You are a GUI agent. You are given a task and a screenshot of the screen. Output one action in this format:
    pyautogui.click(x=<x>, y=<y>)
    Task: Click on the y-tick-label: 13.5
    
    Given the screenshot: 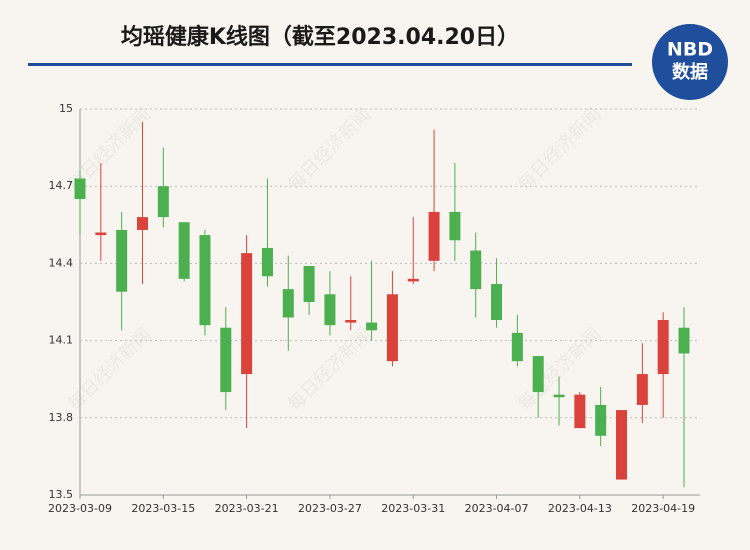 What is the action you would take?
    pyautogui.click(x=61, y=494)
    